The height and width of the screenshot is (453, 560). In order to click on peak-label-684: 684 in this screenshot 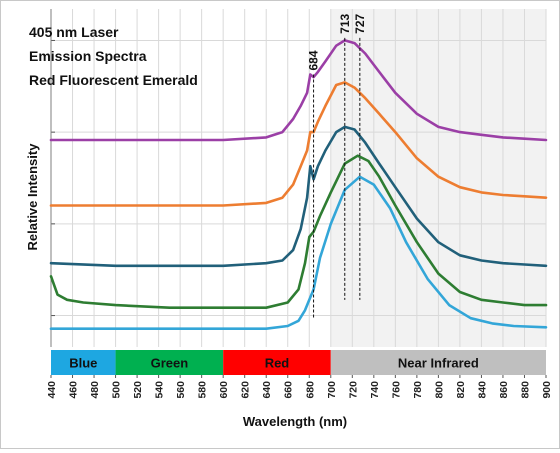, I will do `click(314, 60)`.